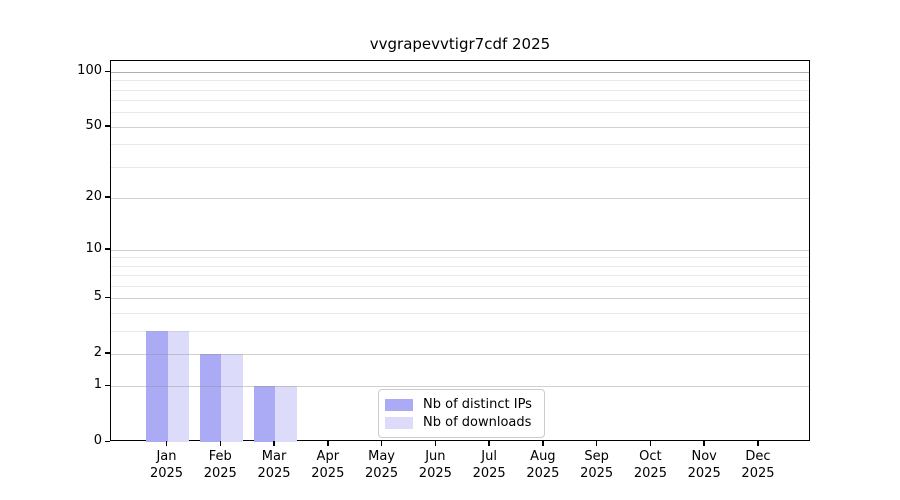 The width and height of the screenshot is (900, 500). What do you see at coordinates (477, 422) in the screenshot?
I see `legend-label-downloads: Nb of downloads` at bounding box center [477, 422].